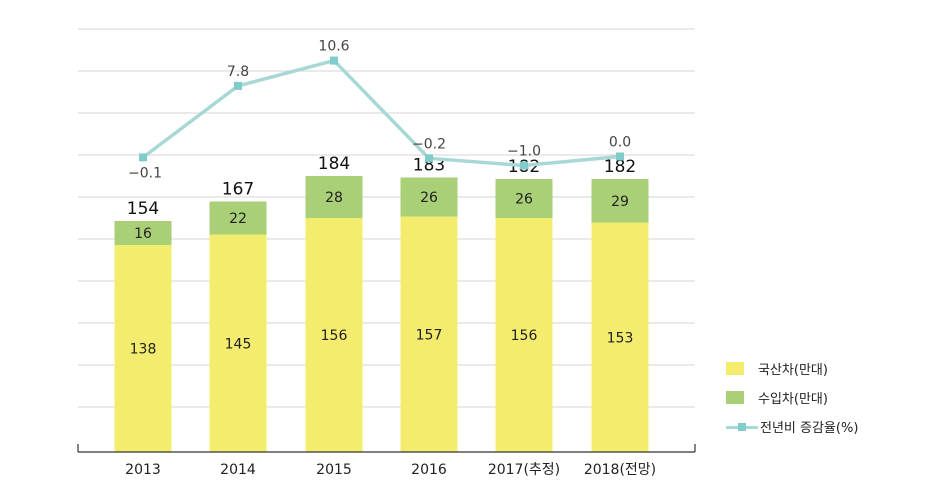 This screenshot has width=940, height=500. What do you see at coordinates (793, 370) in the screenshot?
I see `legend-label-domestic: 국산차(만대)` at bounding box center [793, 370].